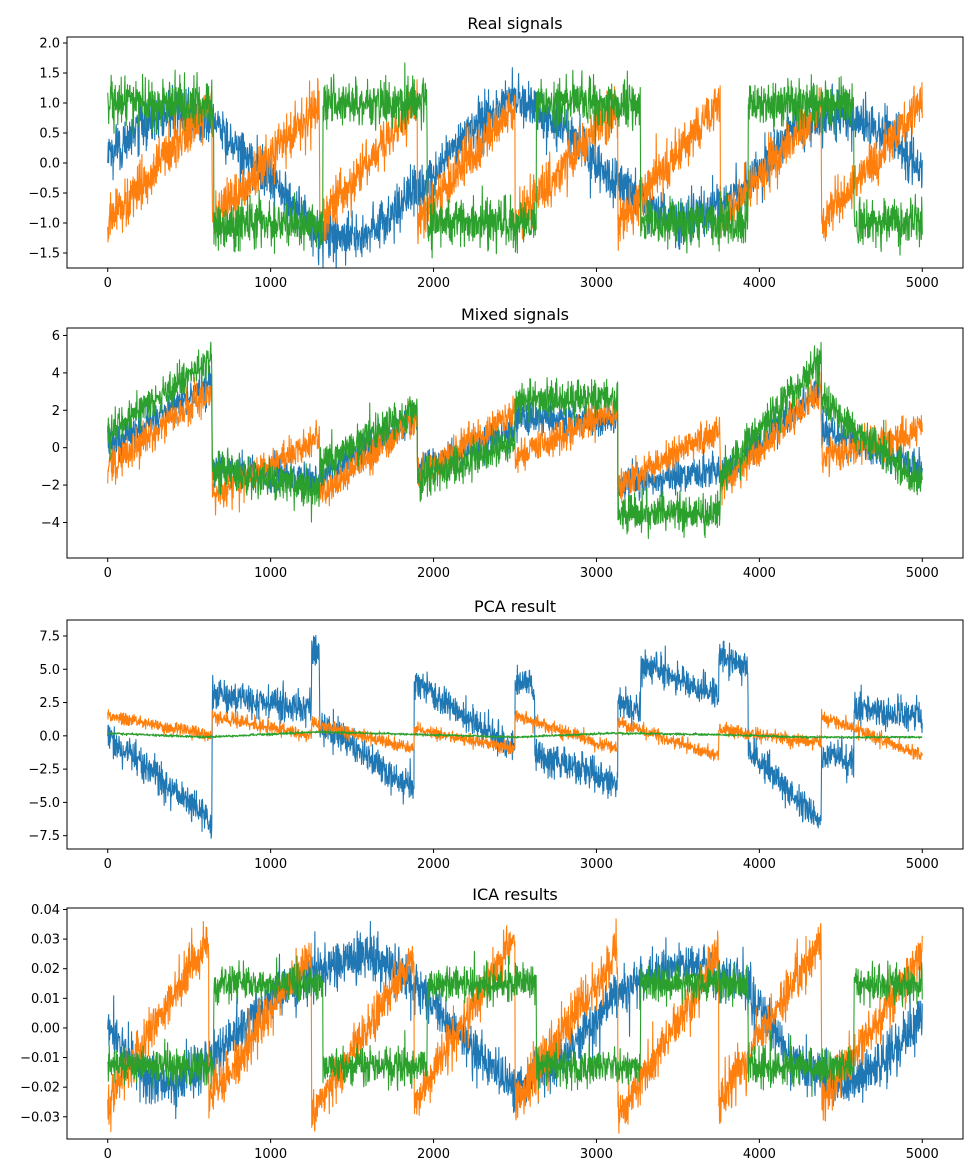  What do you see at coordinates (56, 411) in the screenshot?
I see `y-tick-label: 2` at bounding box center [56, 411].